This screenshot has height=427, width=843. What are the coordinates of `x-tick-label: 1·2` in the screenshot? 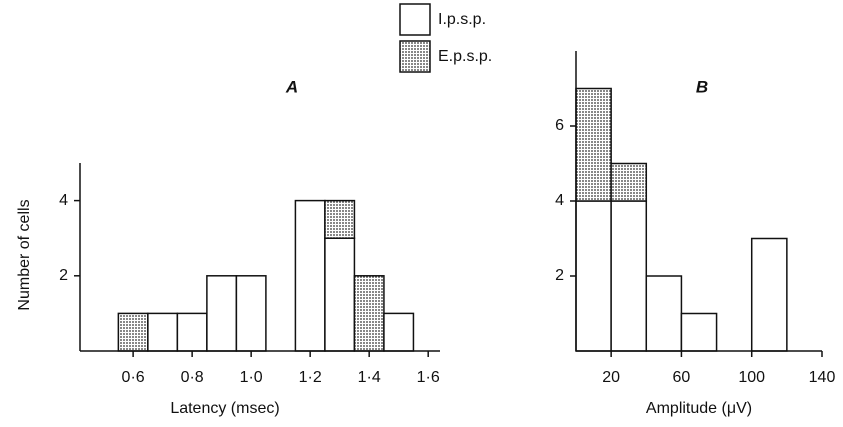 It's located at (310, 377).